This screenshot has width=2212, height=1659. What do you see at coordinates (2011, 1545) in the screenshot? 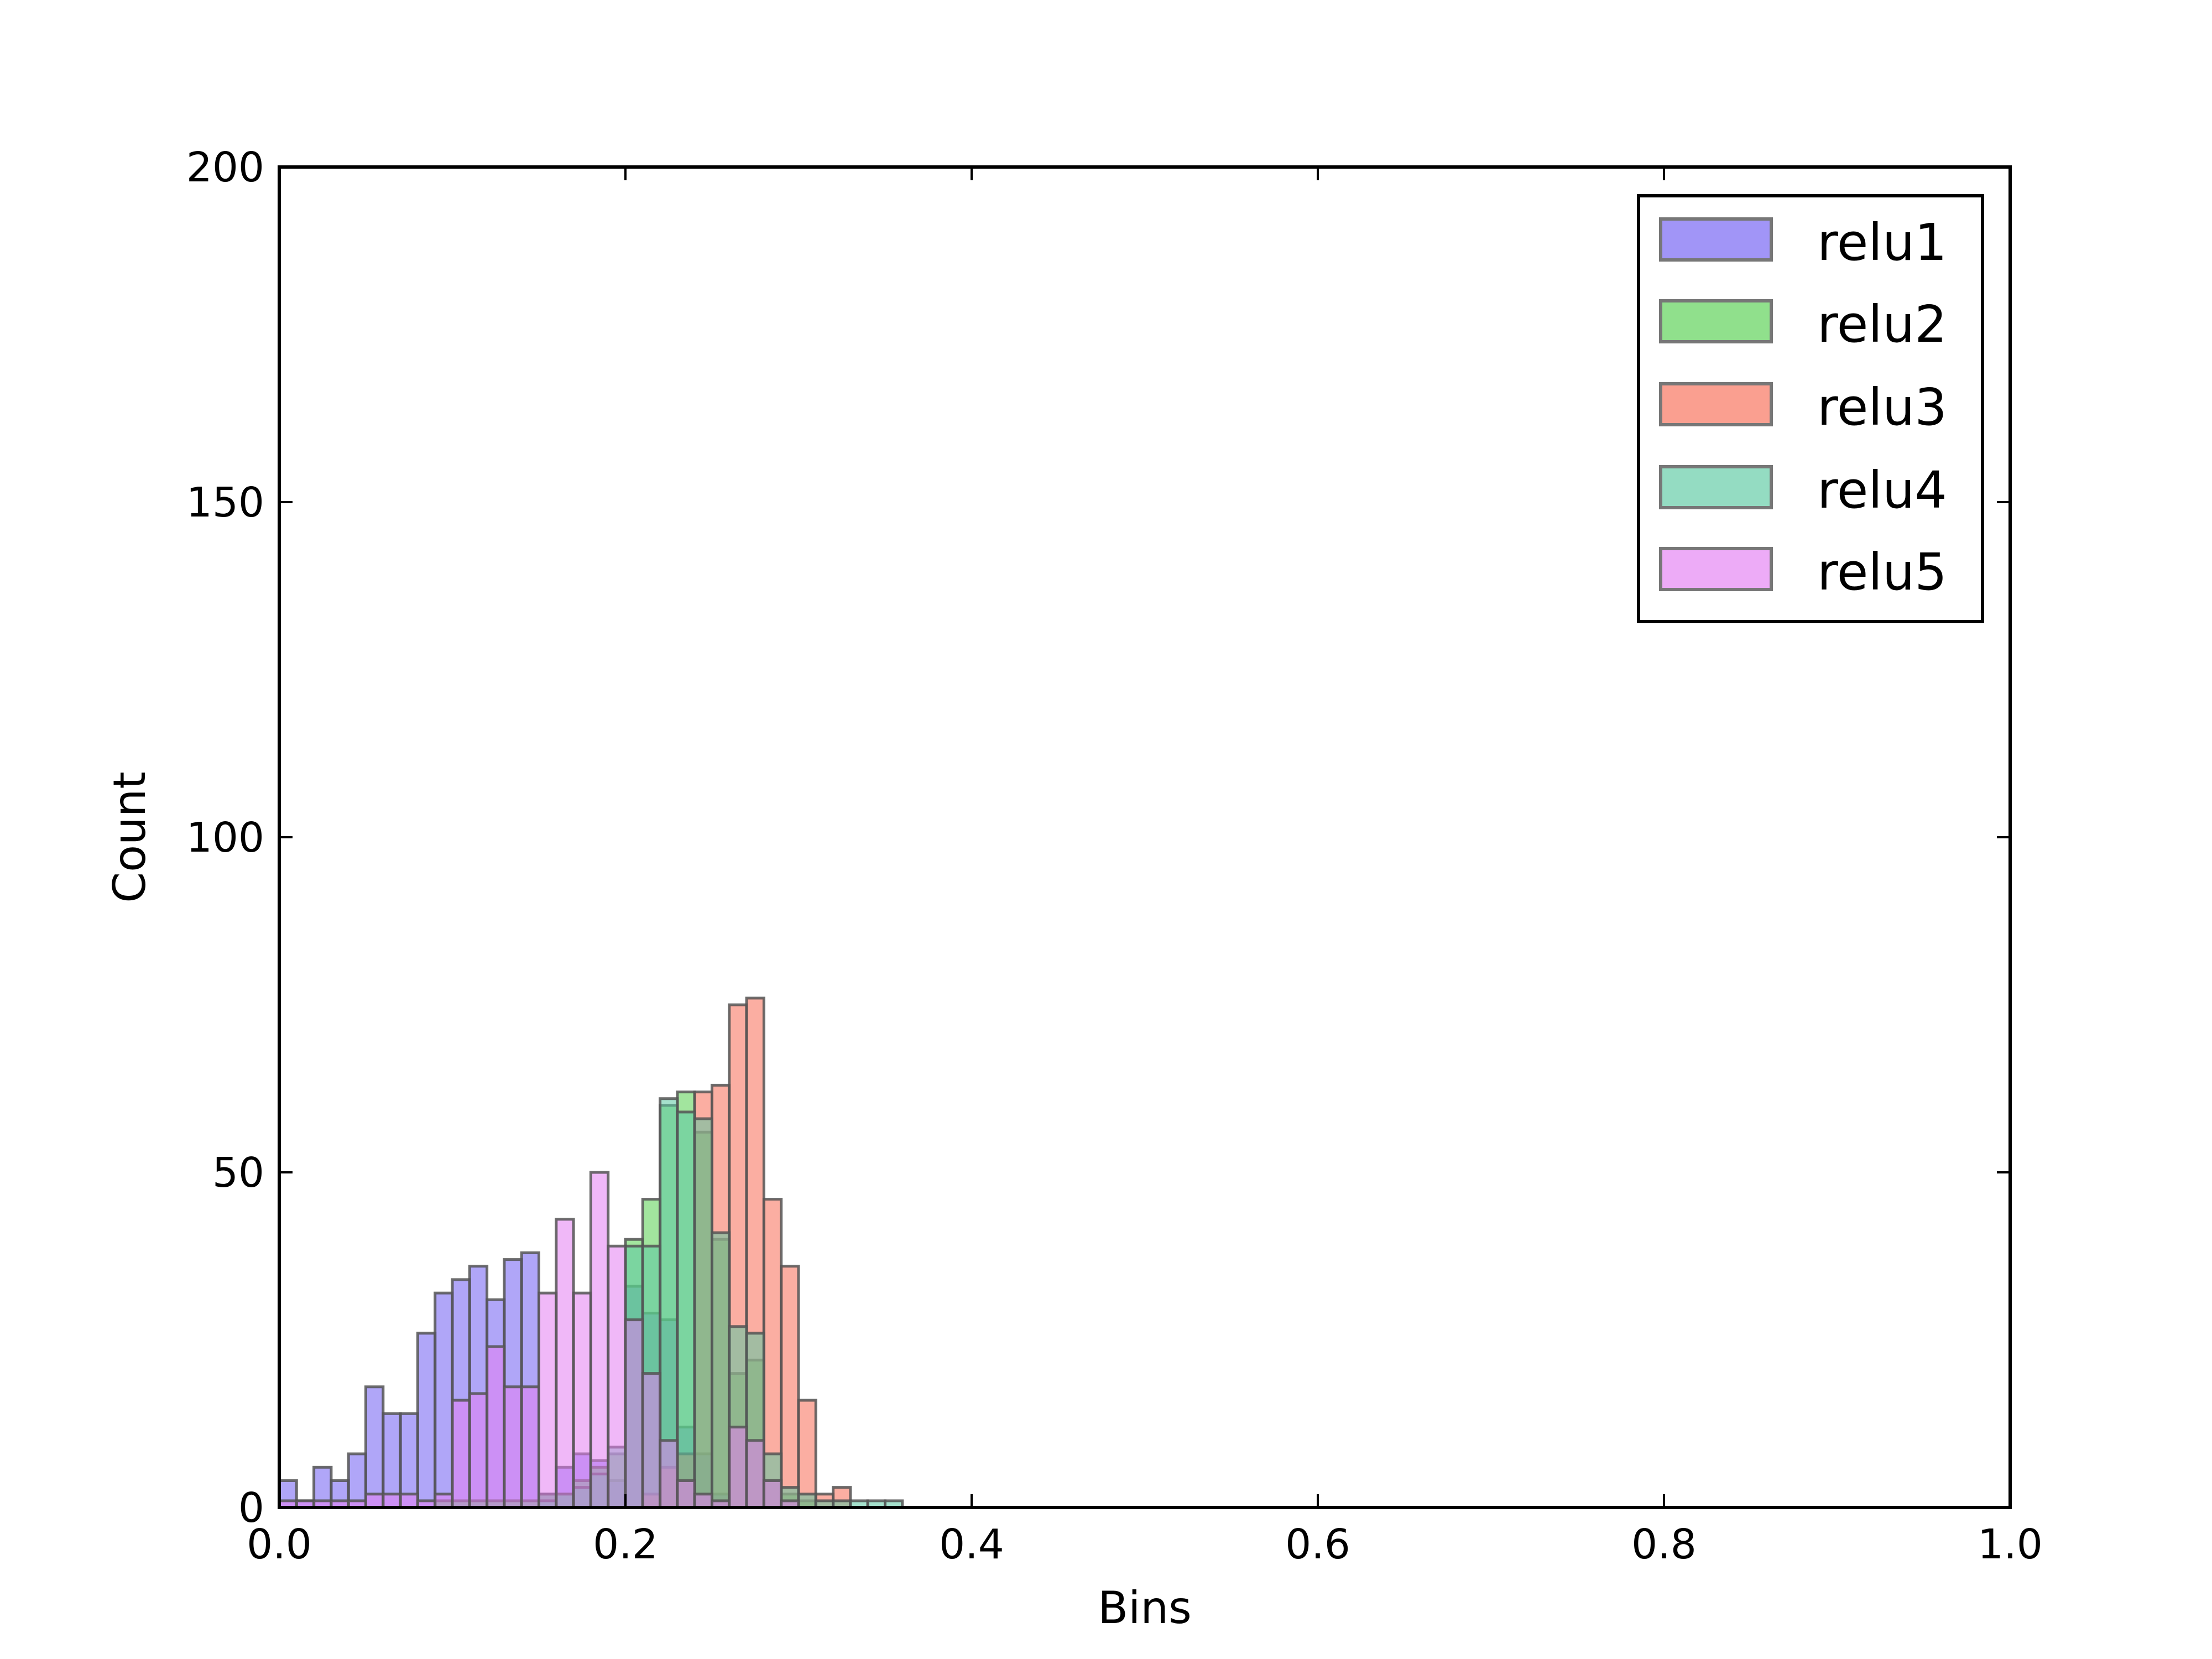
I see `x-tick-label: 1.0` at bounding box center [2011, 1545].